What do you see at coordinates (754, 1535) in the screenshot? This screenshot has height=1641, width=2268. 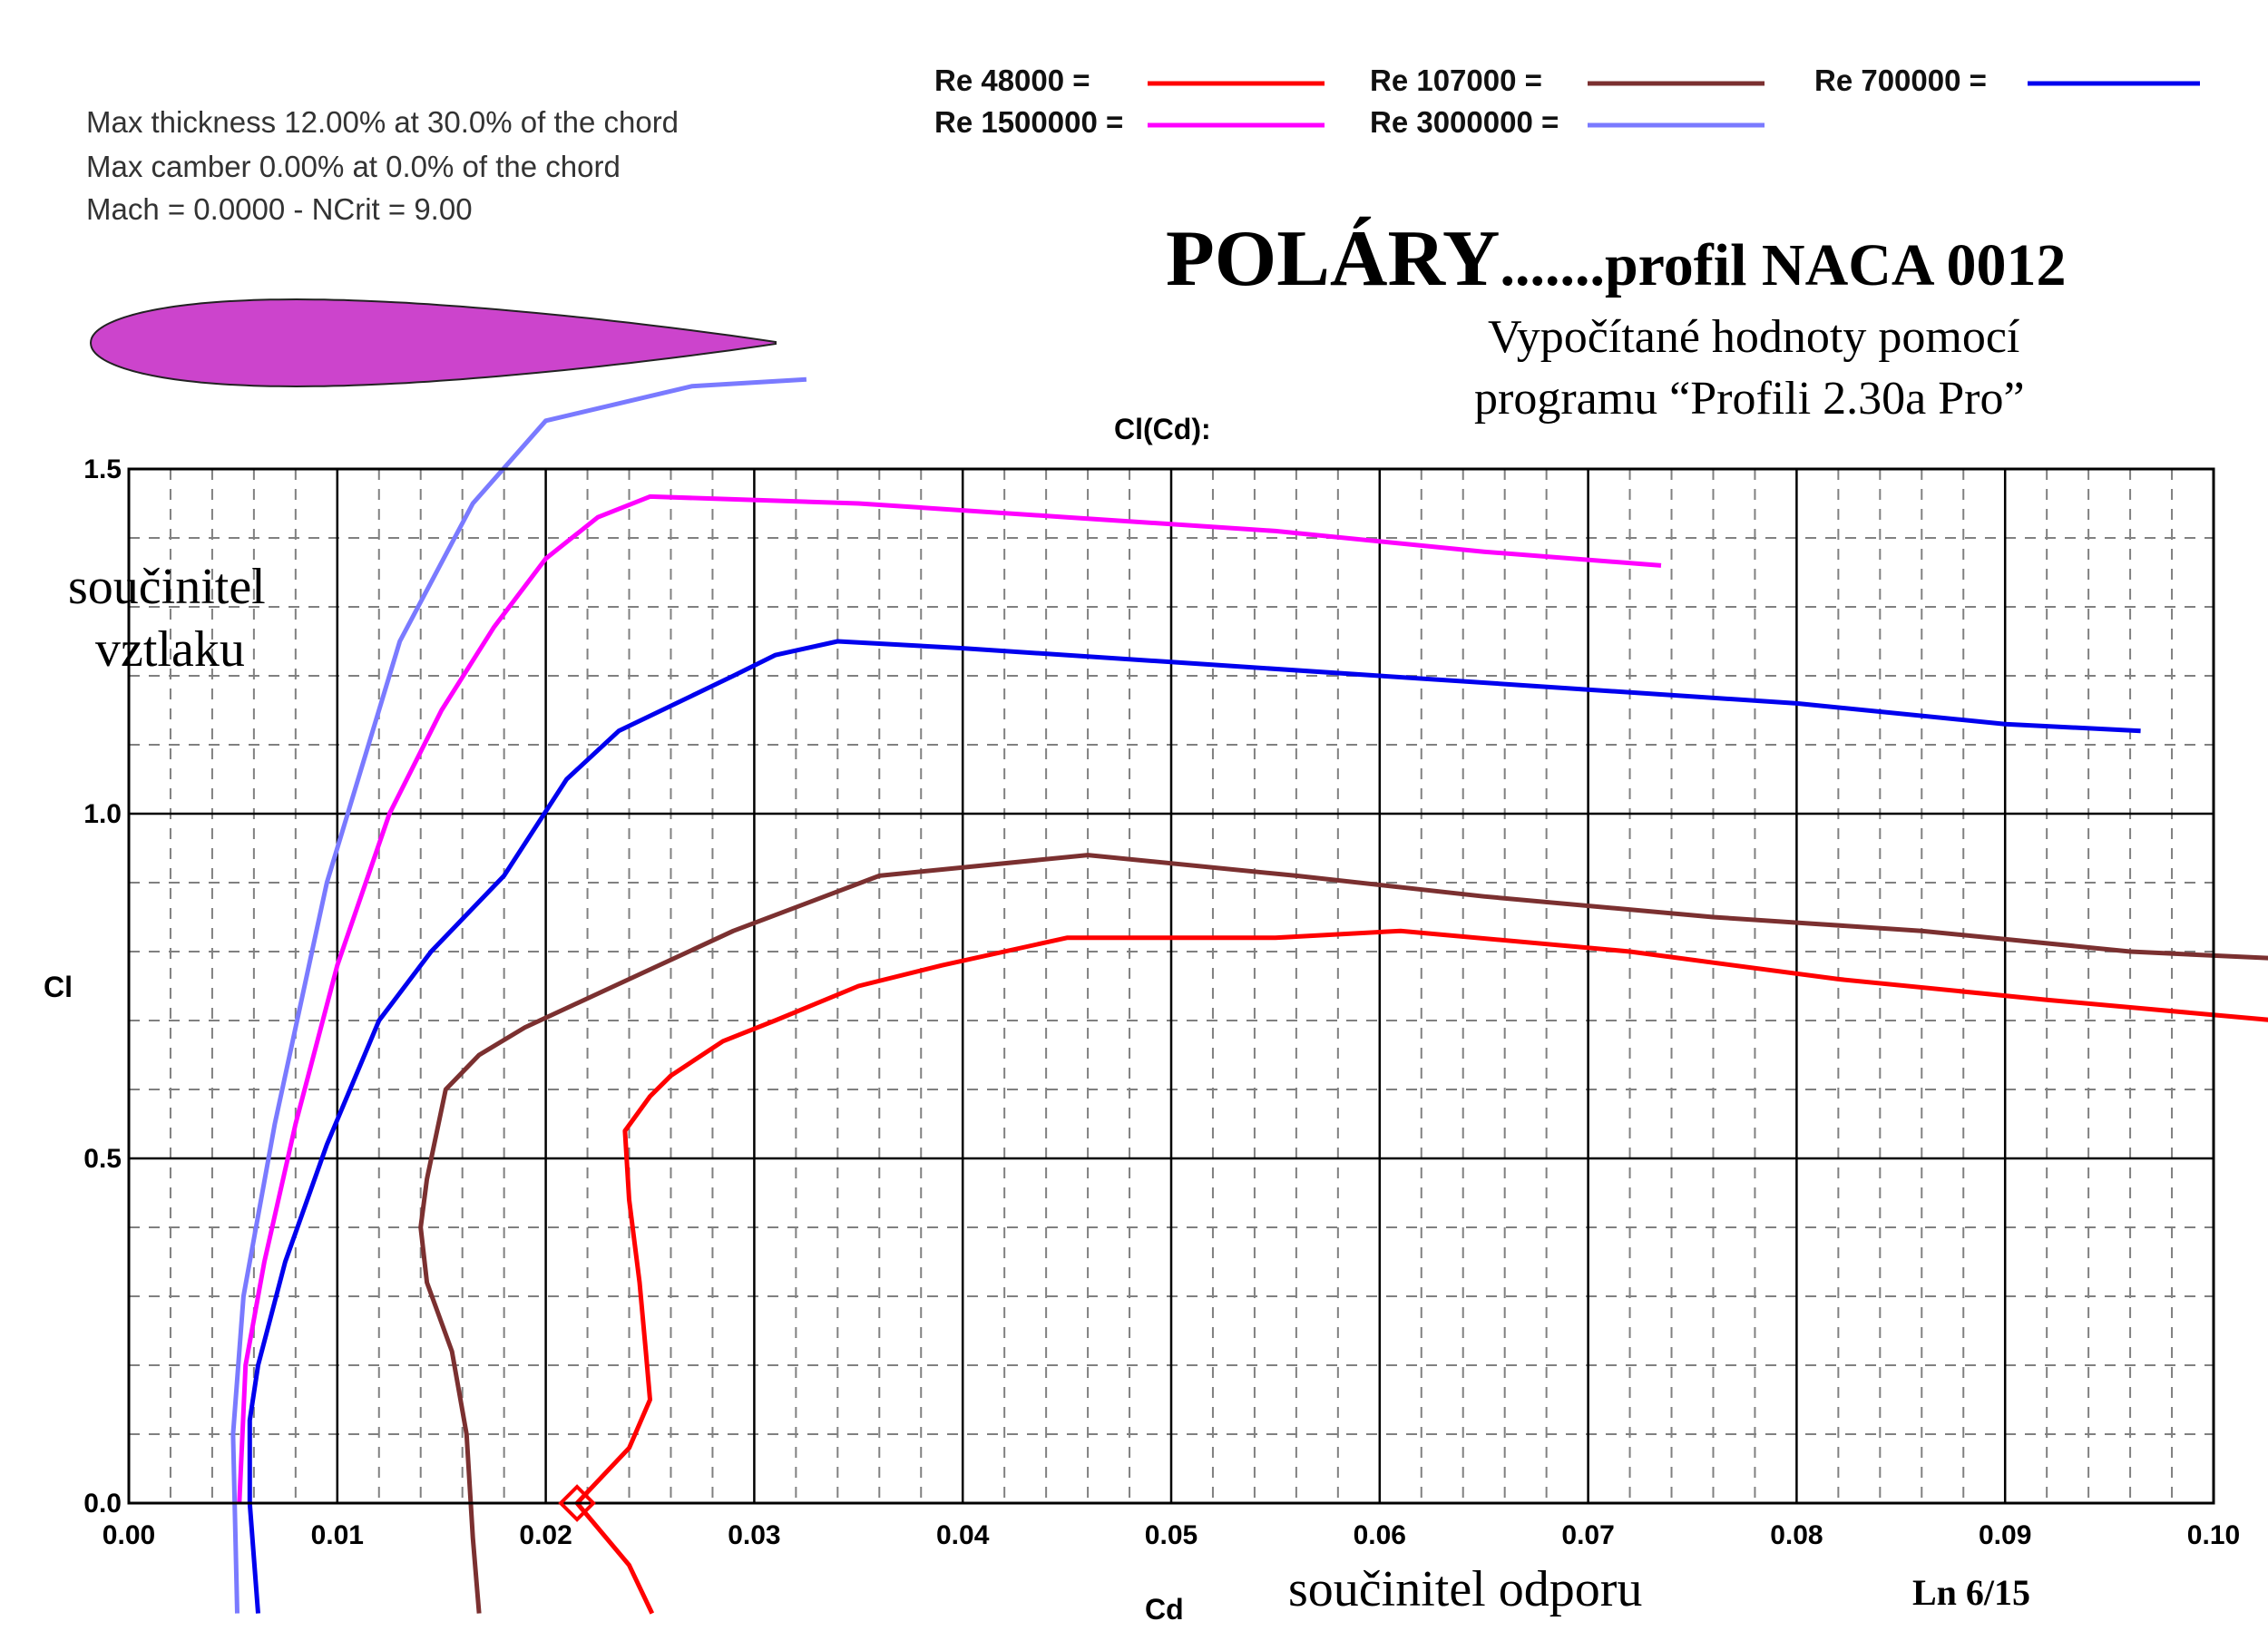 I see `x-tick-label: 0.03` at bounding box center [754, 1535].